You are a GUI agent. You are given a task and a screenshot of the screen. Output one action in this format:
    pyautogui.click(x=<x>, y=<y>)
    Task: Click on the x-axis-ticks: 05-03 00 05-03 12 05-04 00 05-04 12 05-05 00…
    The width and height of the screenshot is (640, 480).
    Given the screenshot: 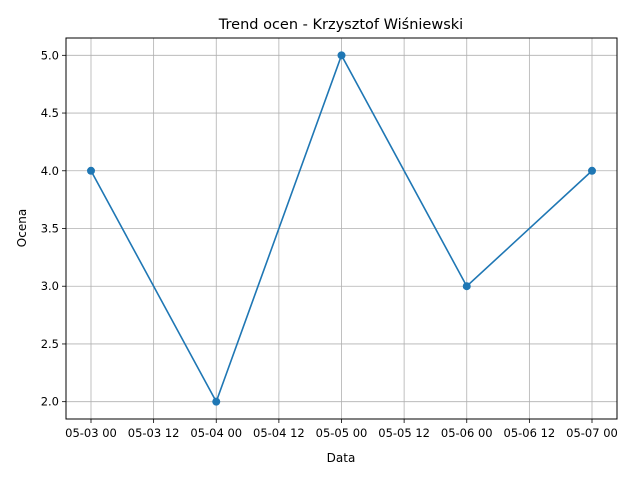 What is the action you would take?
    pyautogui.click(x=341, y=429)
    